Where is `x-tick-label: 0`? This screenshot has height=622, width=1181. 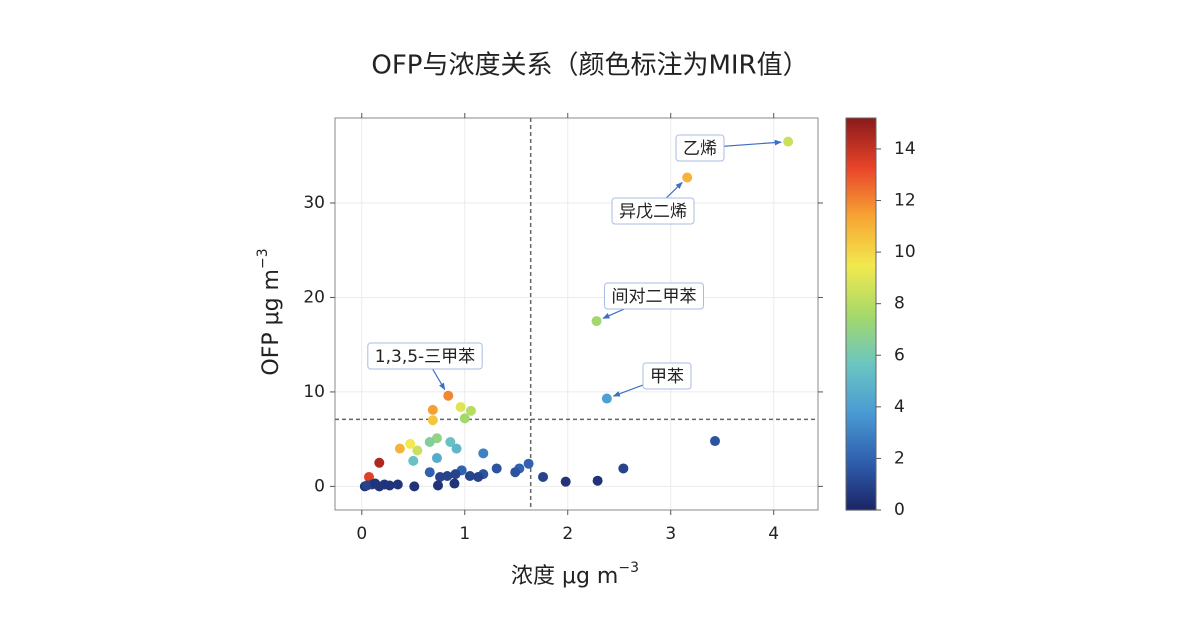
x-tick-label: 0 is located at coordinates (361, 534).